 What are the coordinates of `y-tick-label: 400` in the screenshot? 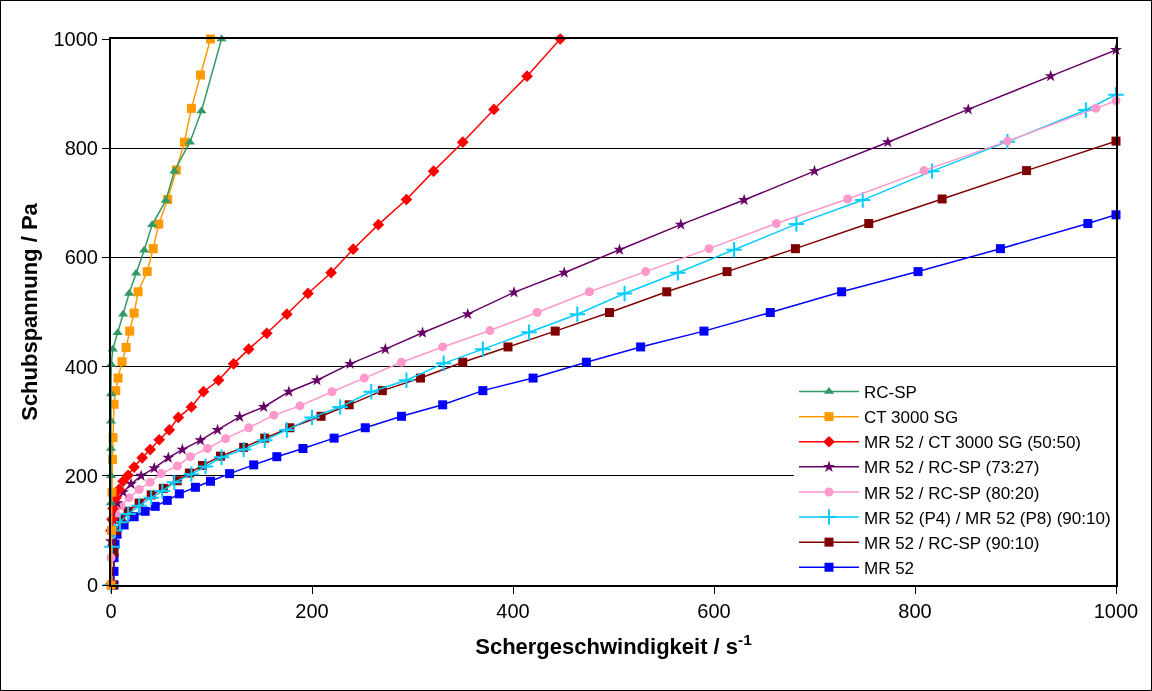 It's located at (81, 366).